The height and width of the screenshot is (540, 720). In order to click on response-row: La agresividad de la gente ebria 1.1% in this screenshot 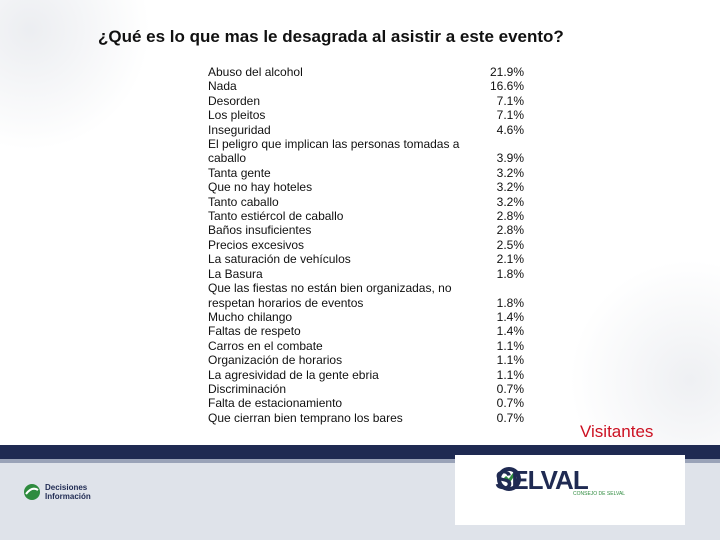, I will do `click(368, 375)`.